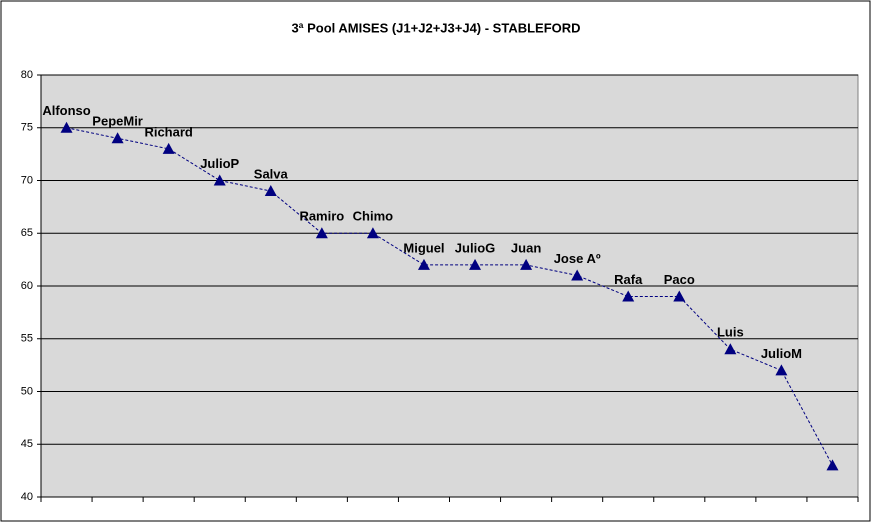  Describe the element at coordinates (117, 121) in the screenshot. I see `point-label: PepeMir` at that location.